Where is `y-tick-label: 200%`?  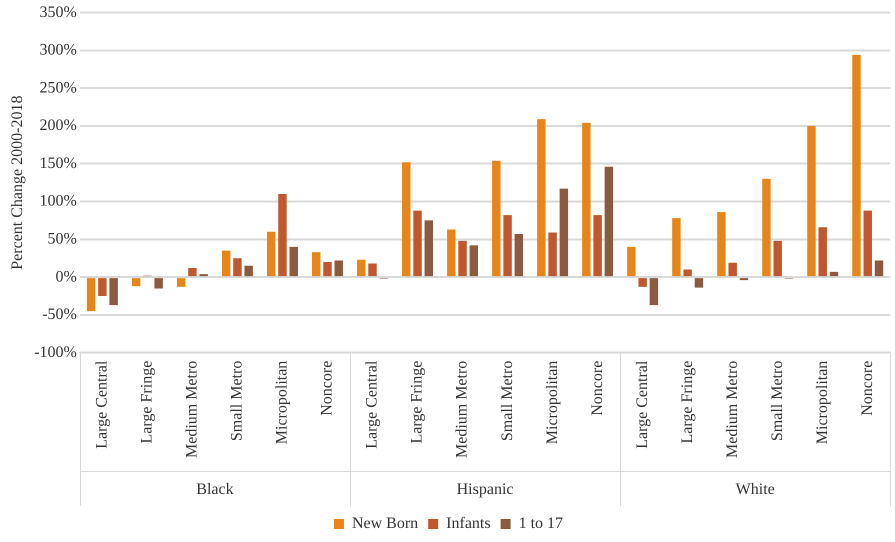
y-tick-label: 200% is located at coordinates (58, 125).